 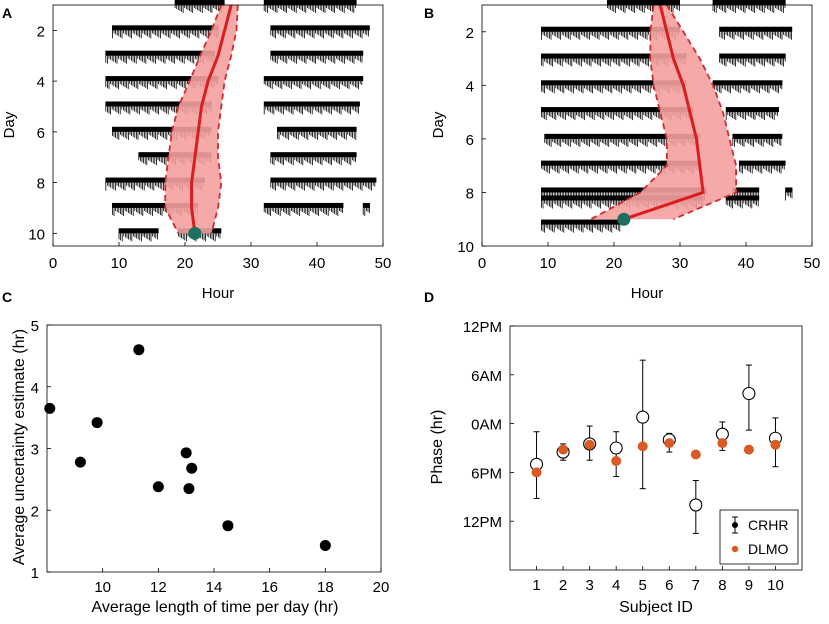 I want to click on panel-d-legend: CRHR DLMO, so click(x=759, y=537).